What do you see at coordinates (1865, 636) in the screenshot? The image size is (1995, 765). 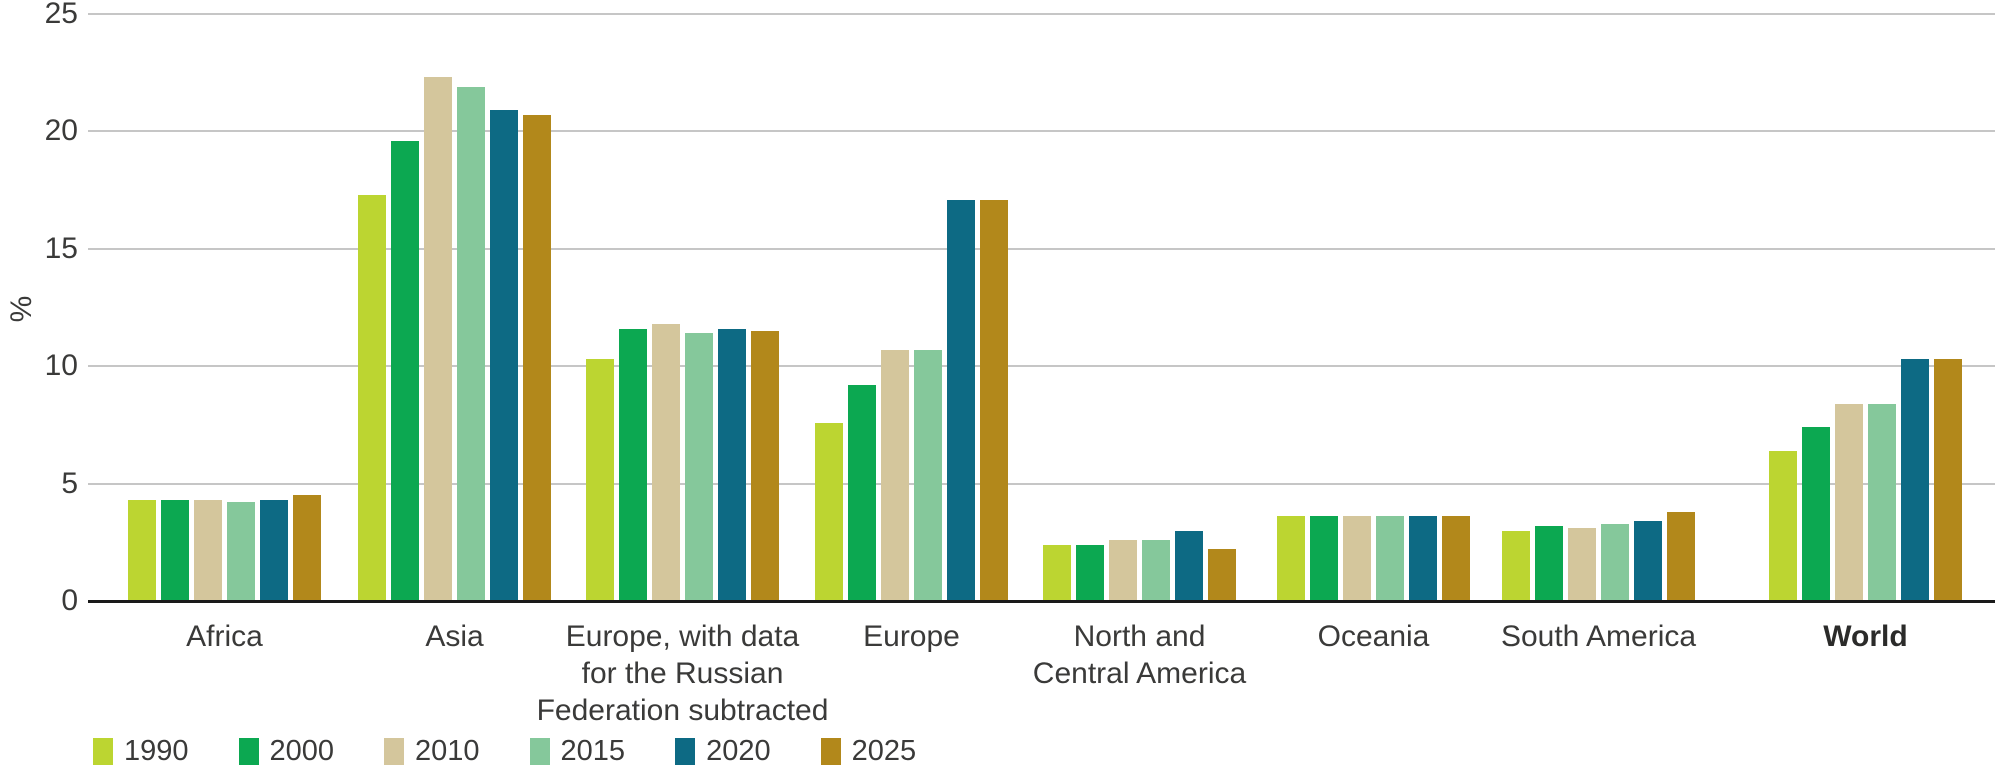 I see `category-label: World` at bounding box center [1865, 636].